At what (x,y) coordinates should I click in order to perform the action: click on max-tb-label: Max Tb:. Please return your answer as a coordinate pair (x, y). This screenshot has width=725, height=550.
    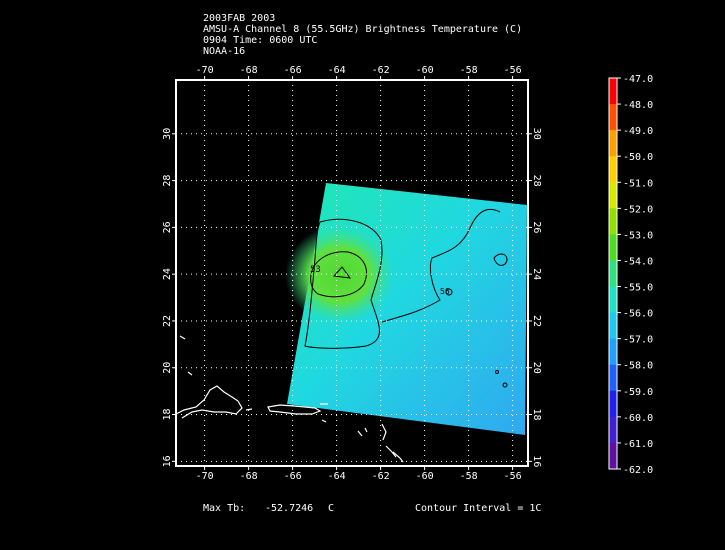
    Looking at the image, I should click on (224, 508).